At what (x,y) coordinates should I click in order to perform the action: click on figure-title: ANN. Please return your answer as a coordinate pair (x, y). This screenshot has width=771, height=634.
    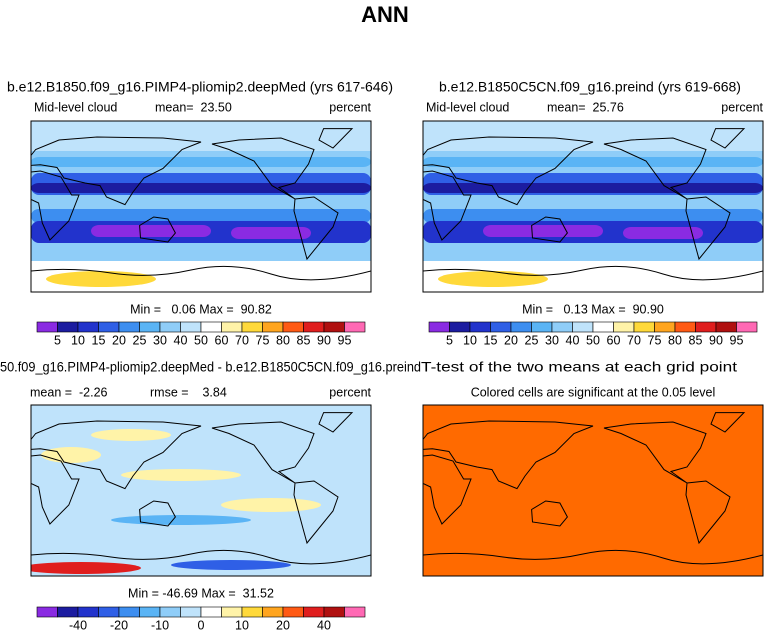
    Looking at the image, I should click on (385, 14).